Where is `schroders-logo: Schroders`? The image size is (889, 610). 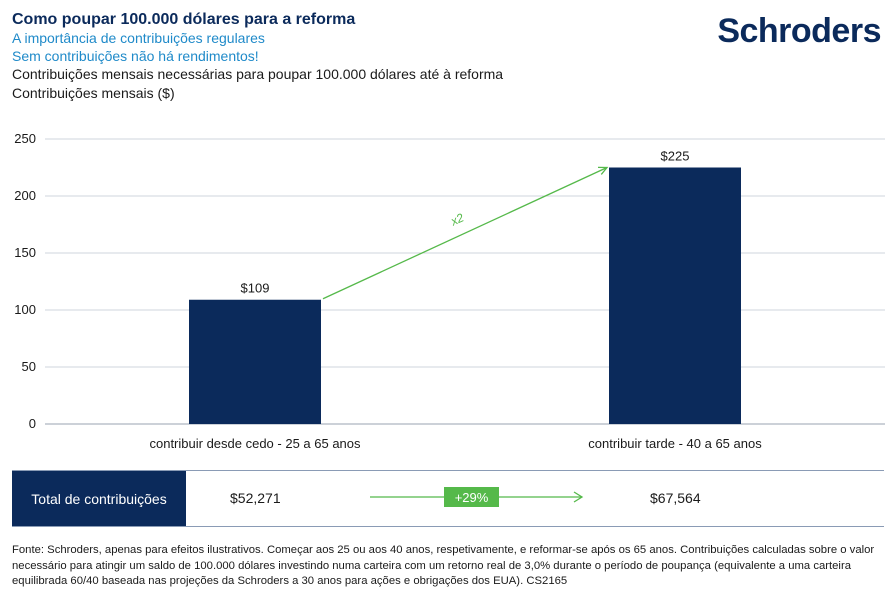 schroders-logo: Schroders is located at coordinates (799, 31).